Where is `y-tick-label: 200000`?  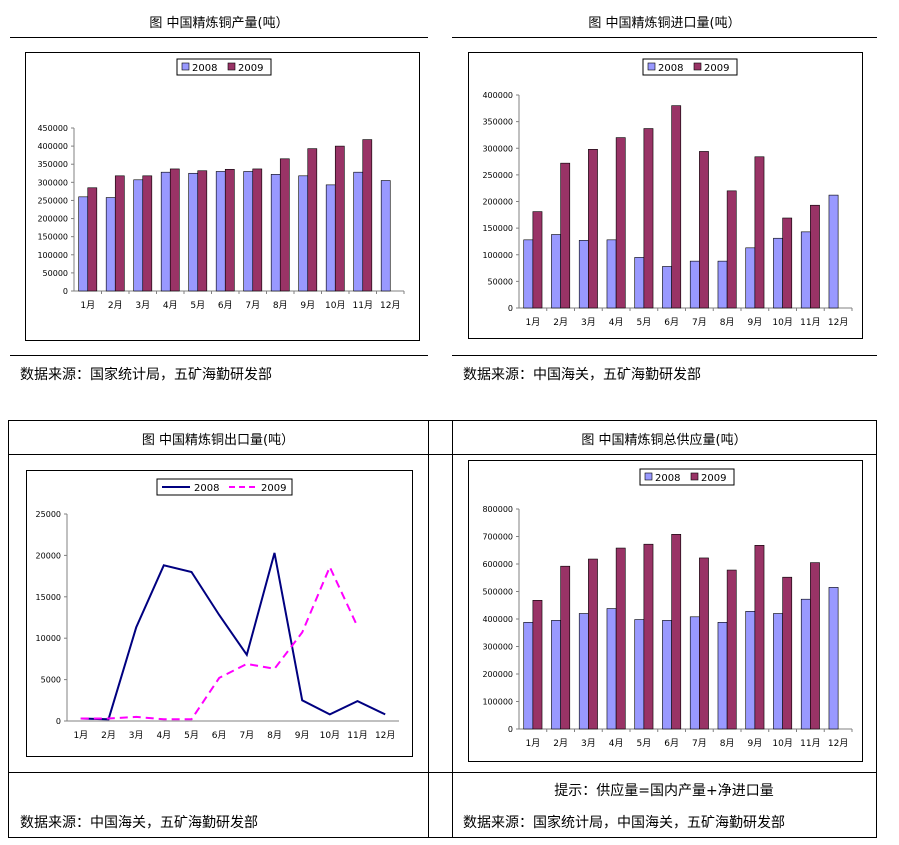
y-tick-label: 200000 is located at coordinates (52, 219).